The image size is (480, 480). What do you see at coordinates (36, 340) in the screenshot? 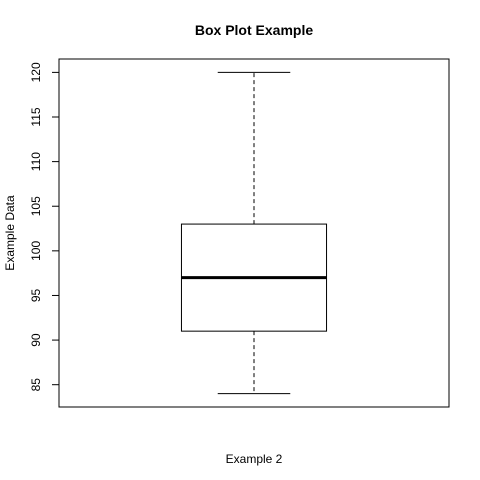
I see `y-tick-label: 90` at bounding box center [36, 340].